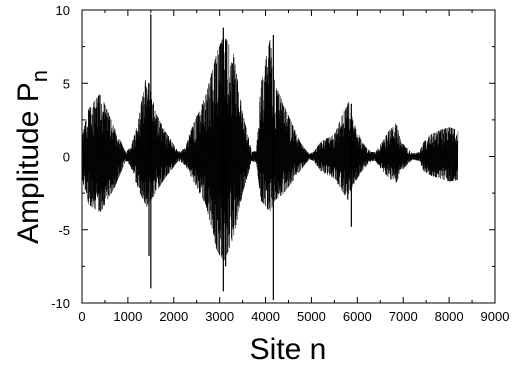  Describe the element at coordinates (60, 303) in the screenshot. I see `y-tick-label: -10` at that location.